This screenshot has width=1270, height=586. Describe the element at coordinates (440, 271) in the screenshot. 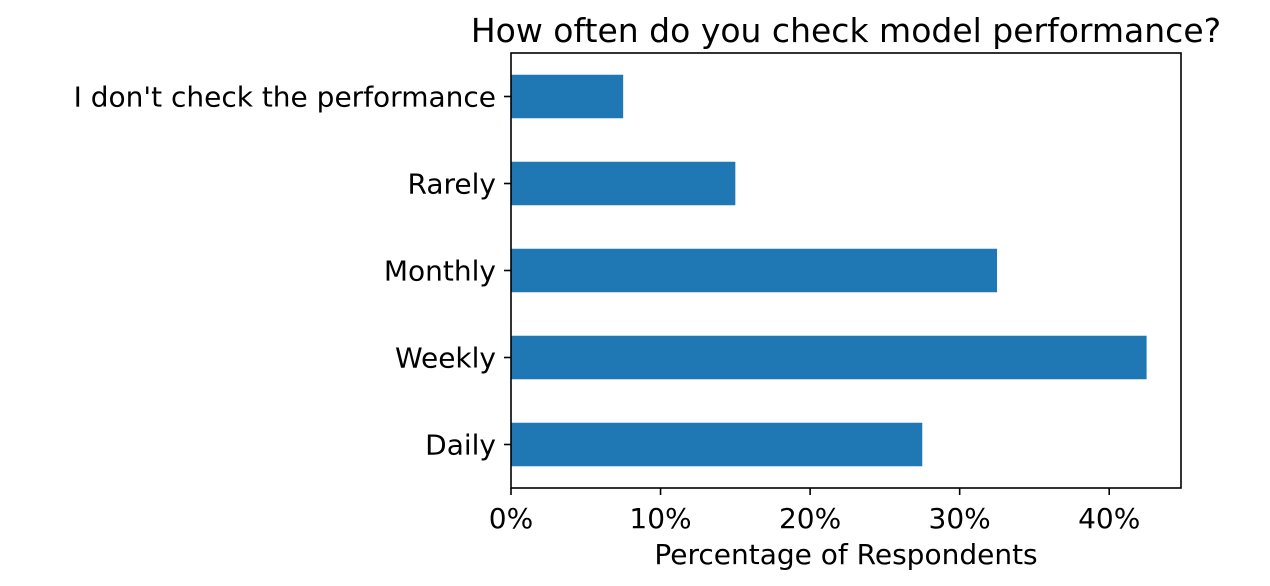

I see `y-tick-label-monthly: Monthly` at that location.